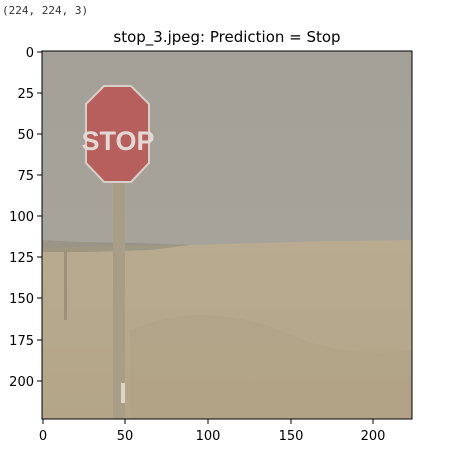  Describe the element at coordinates (208, 436) in the screenshot. I see `x-tick-label: 100` at that location.